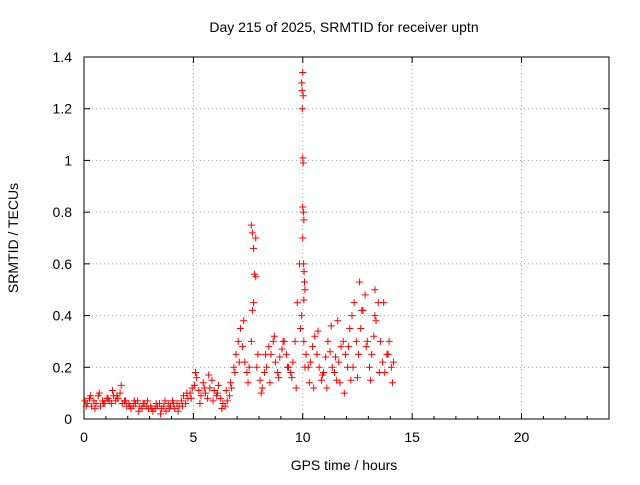  I want to click on x-tick-label: 0, so click(84, 437).